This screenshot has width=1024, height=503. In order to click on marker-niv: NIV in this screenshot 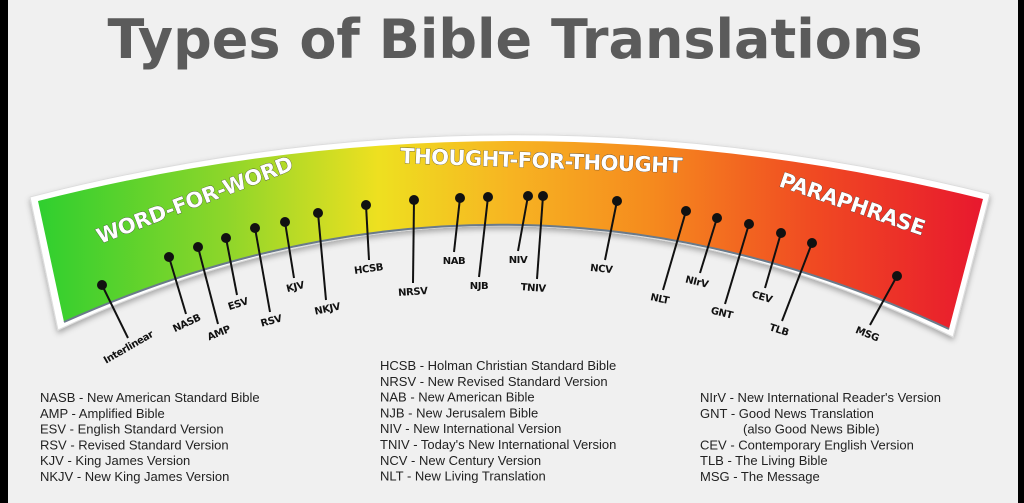, I will do `click(521, 228)`.